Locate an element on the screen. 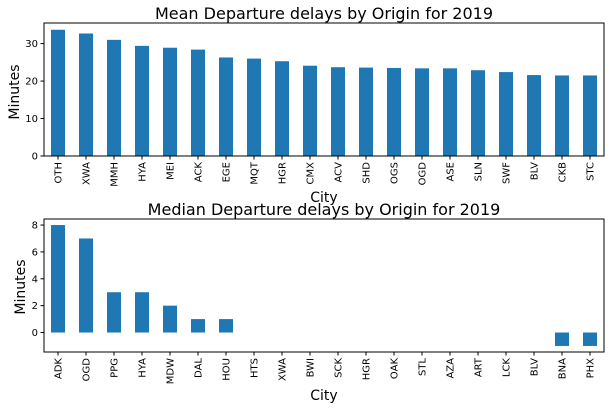 The width and height of the screenshot is (610, 409). median-x-tick-label: DAL is located at coordinates (199, 368).